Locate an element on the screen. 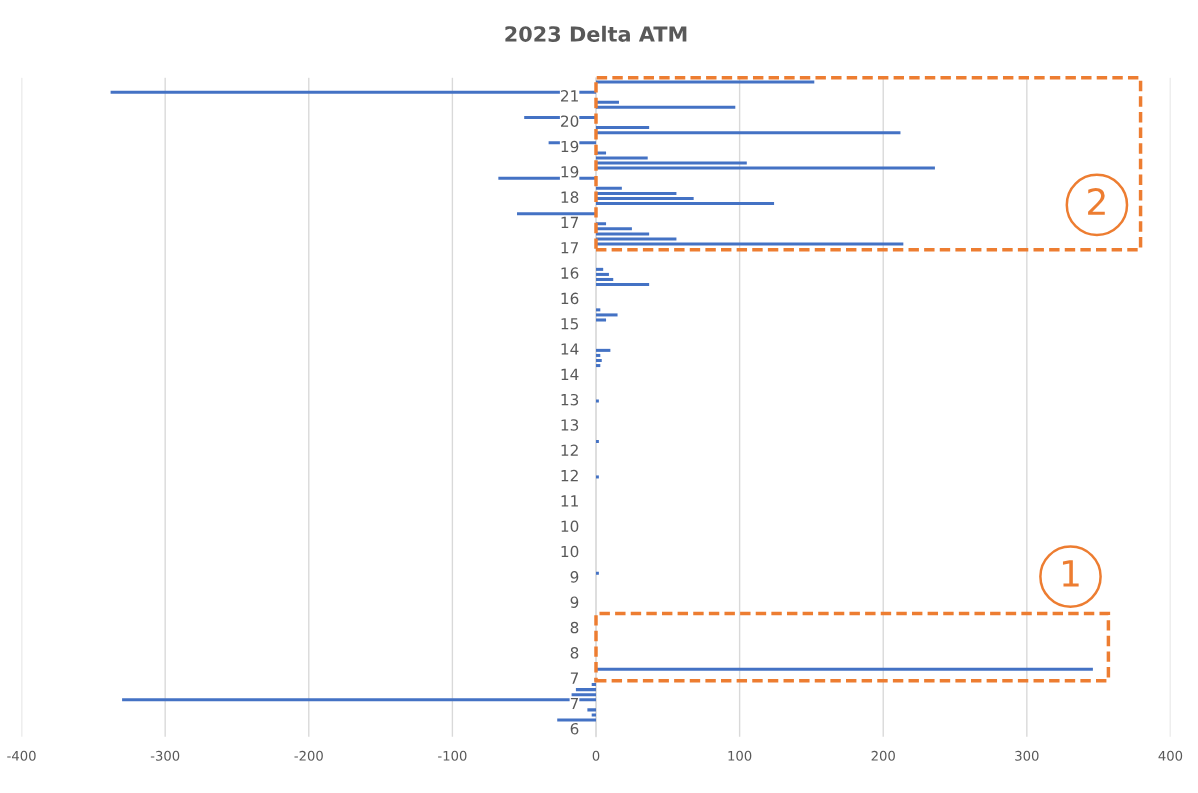 This screenshot has height=793, width=1198. annotation: 2 is located at coordinates (1096, 201).